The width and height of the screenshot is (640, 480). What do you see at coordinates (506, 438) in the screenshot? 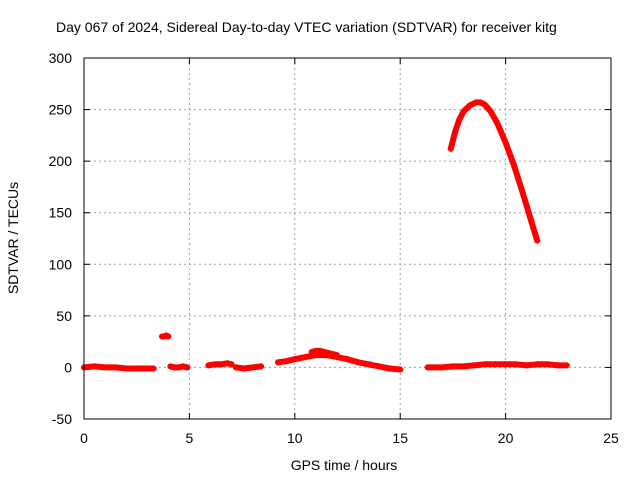
I see `x-tick-label: 20` at bounding box center [506, 438].